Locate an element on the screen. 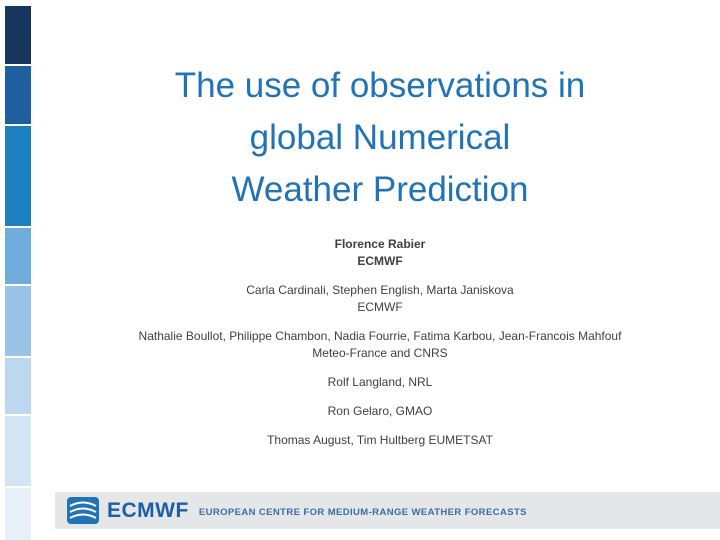 This screenshot has height=540, width=720. title-line: The use of observations in is located at coordinates (380, 85).